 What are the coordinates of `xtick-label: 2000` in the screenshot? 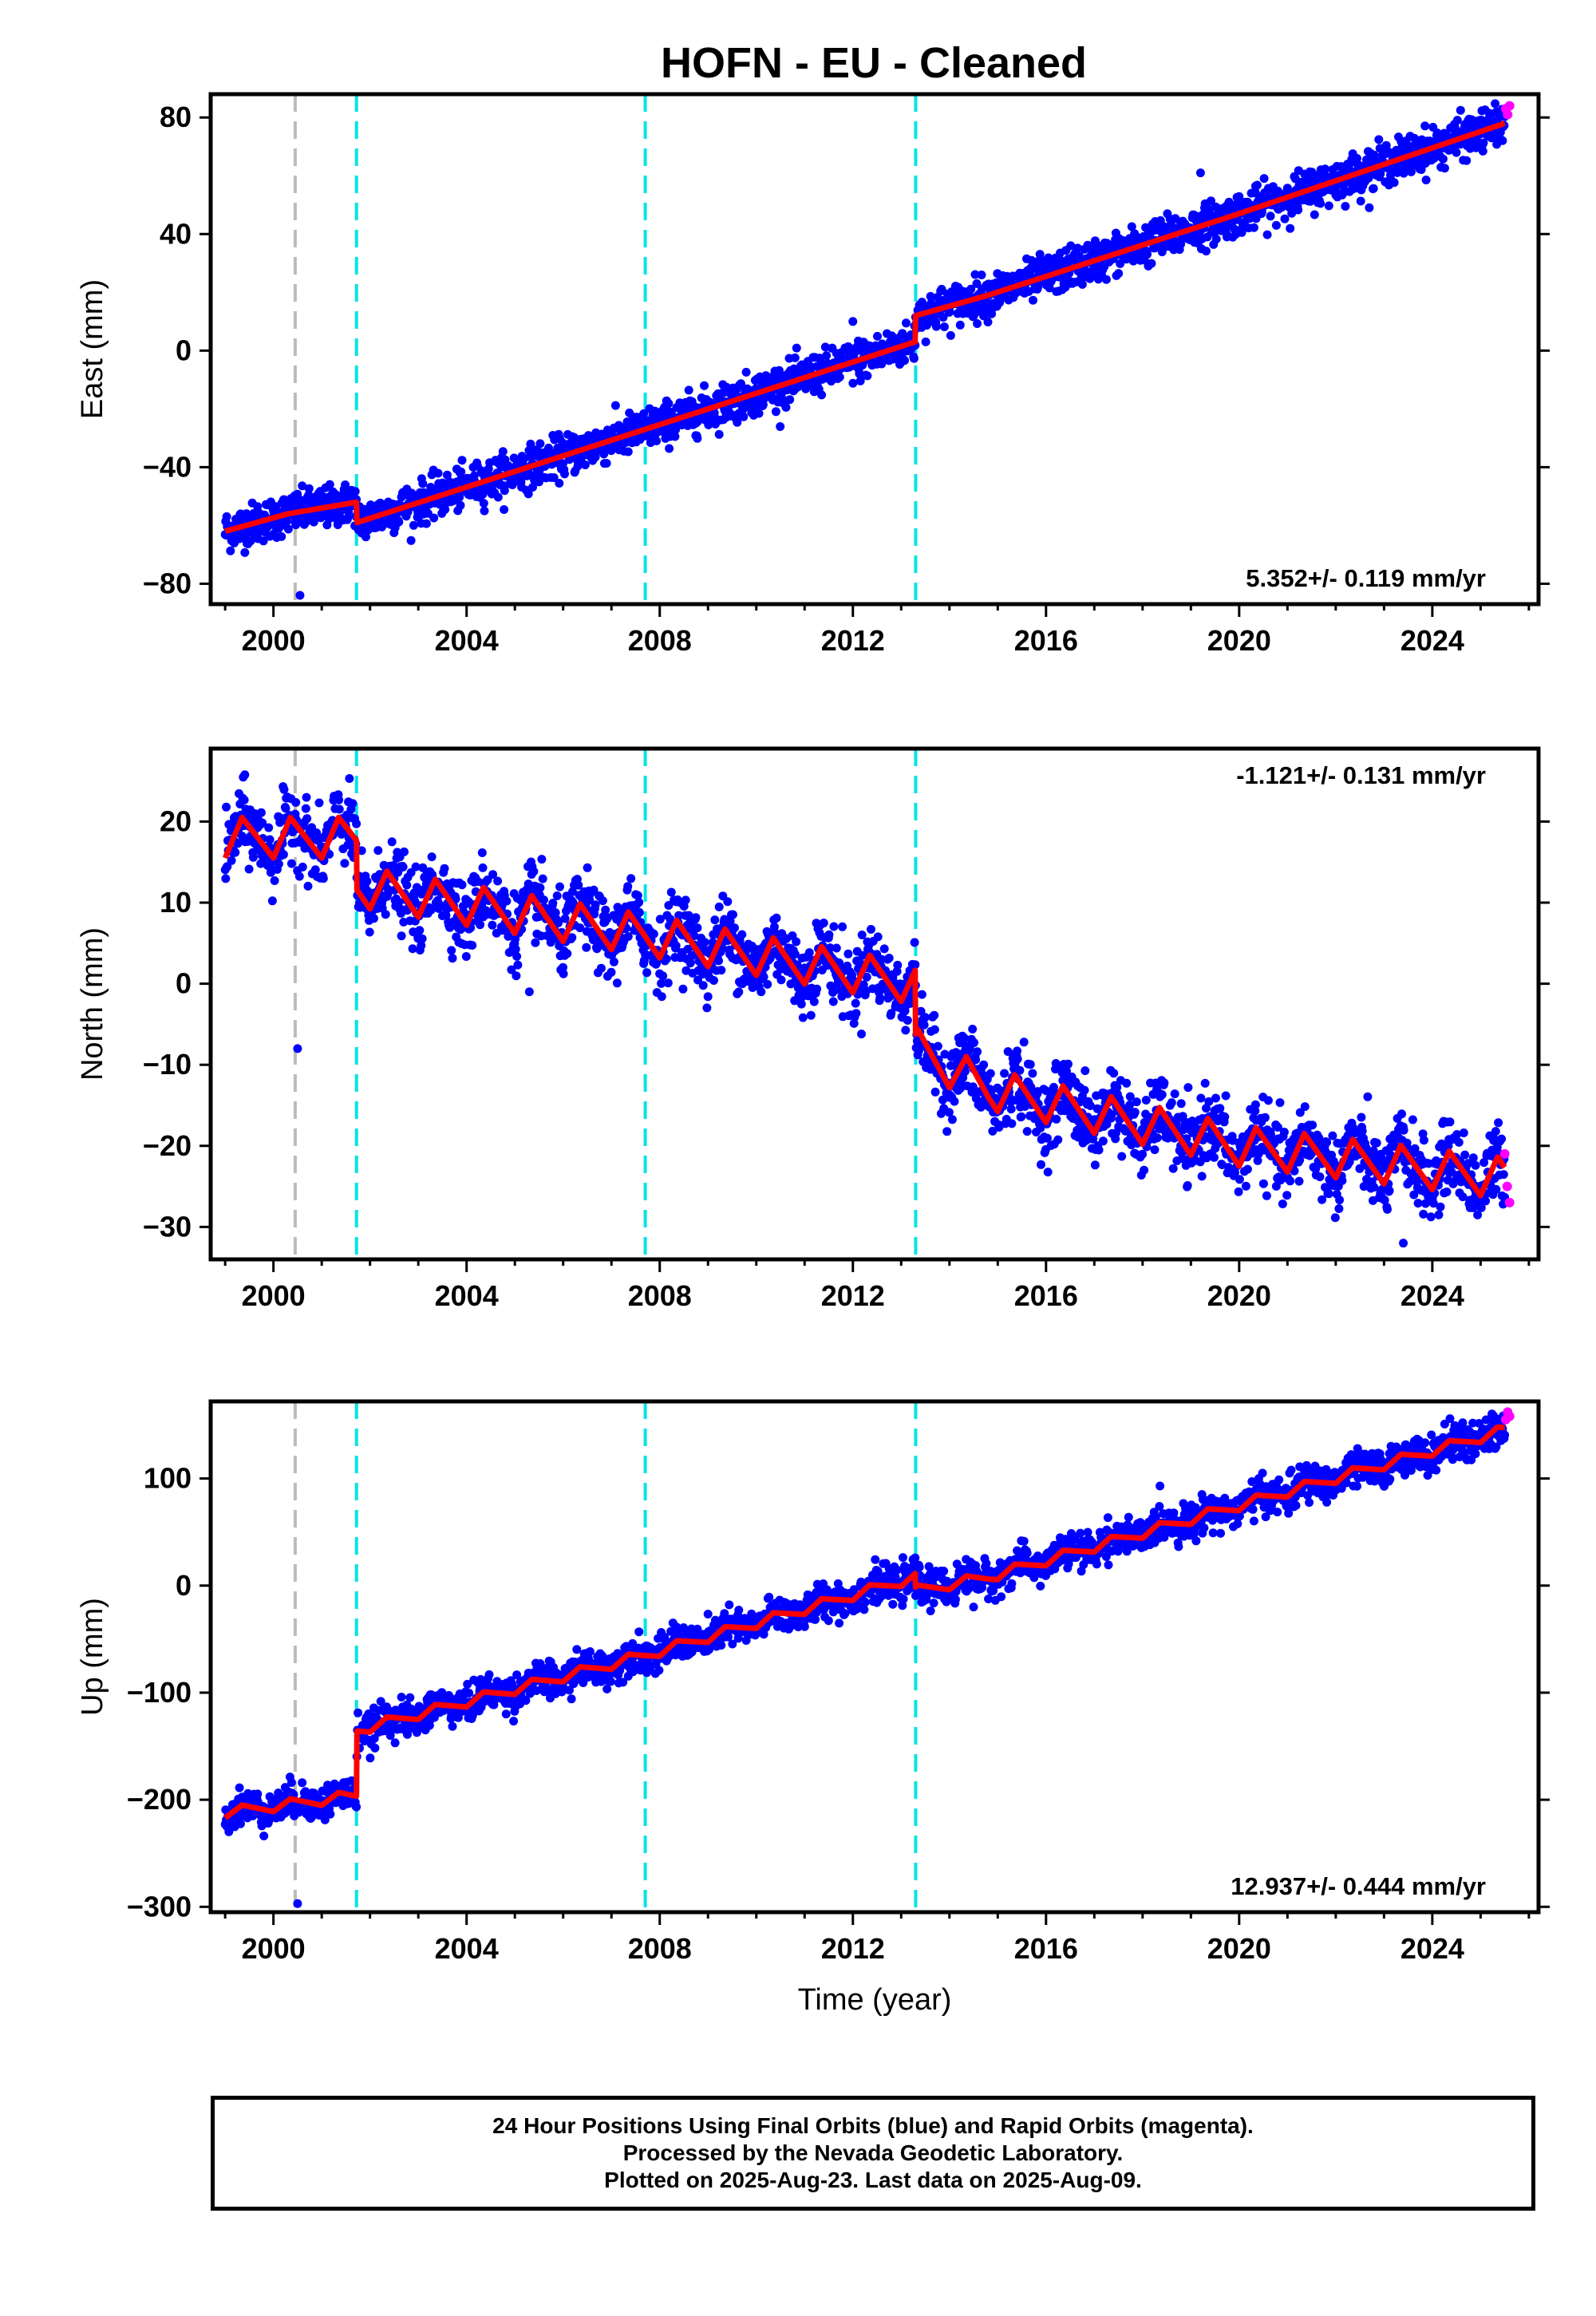 It's located at (274, 1295).